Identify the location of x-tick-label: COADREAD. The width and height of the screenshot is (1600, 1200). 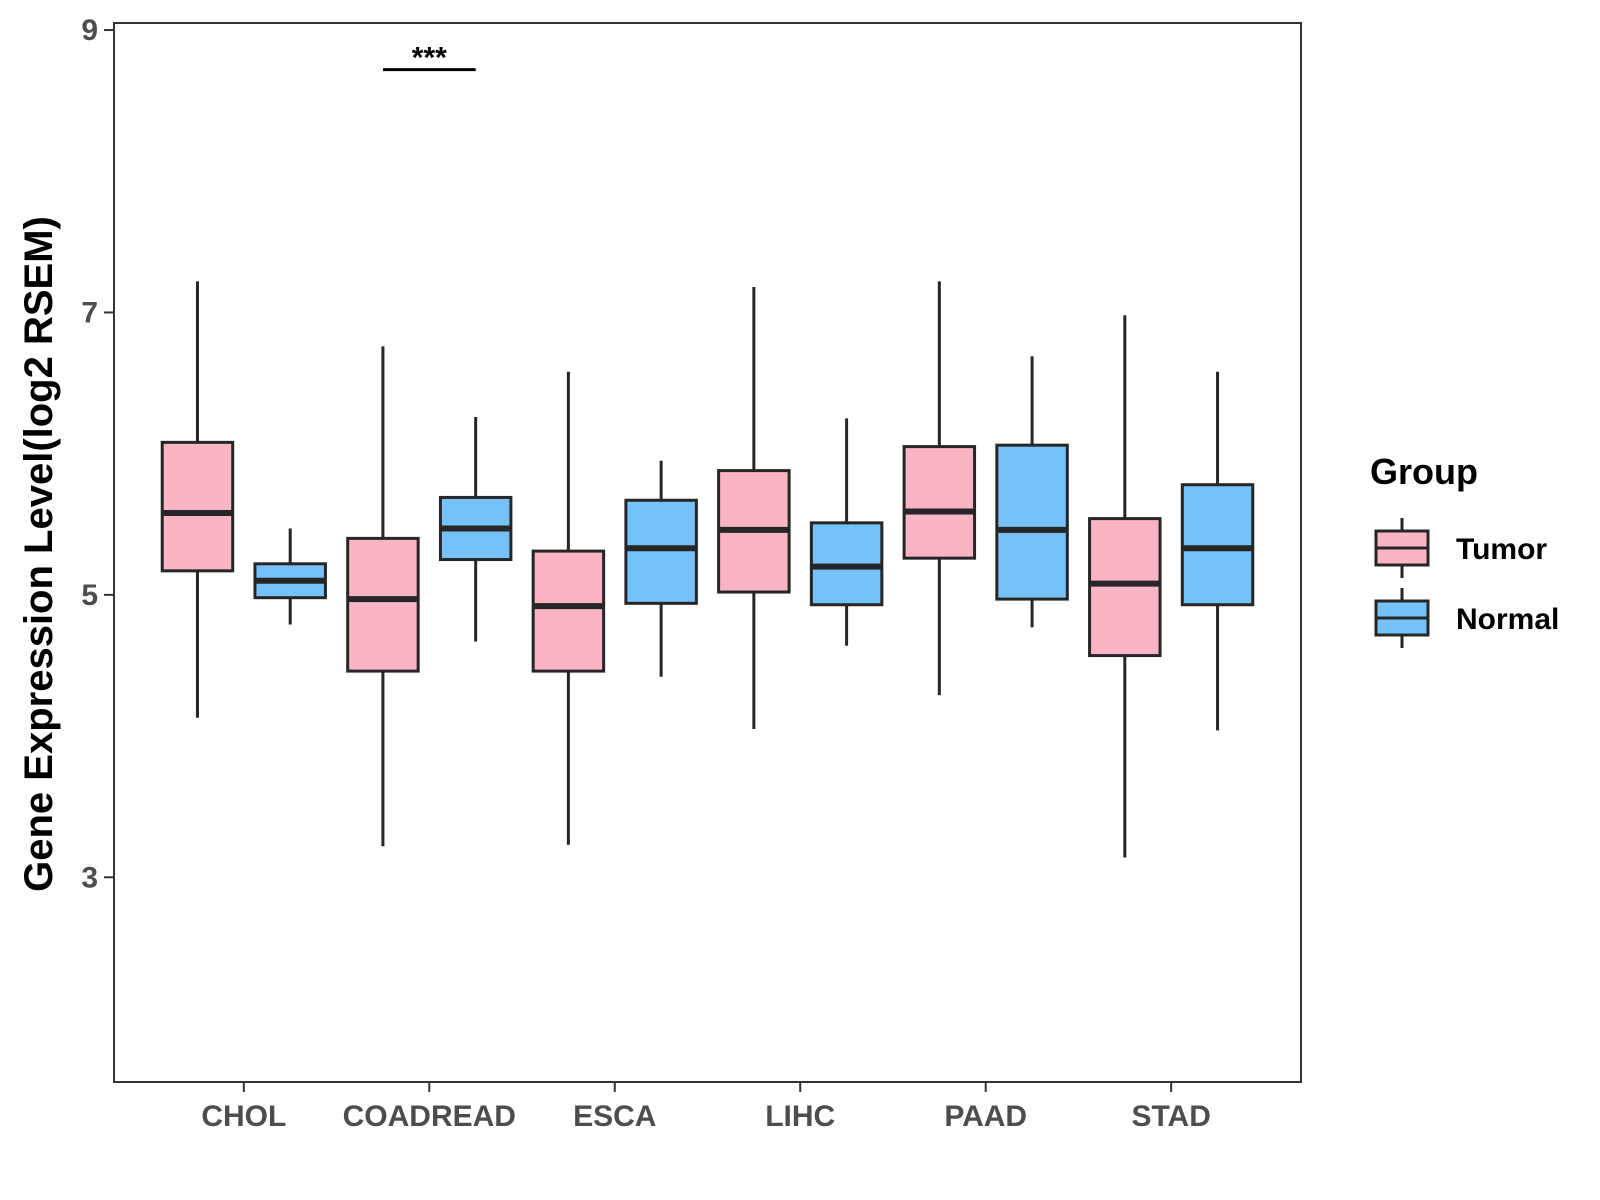
(429, 1116).